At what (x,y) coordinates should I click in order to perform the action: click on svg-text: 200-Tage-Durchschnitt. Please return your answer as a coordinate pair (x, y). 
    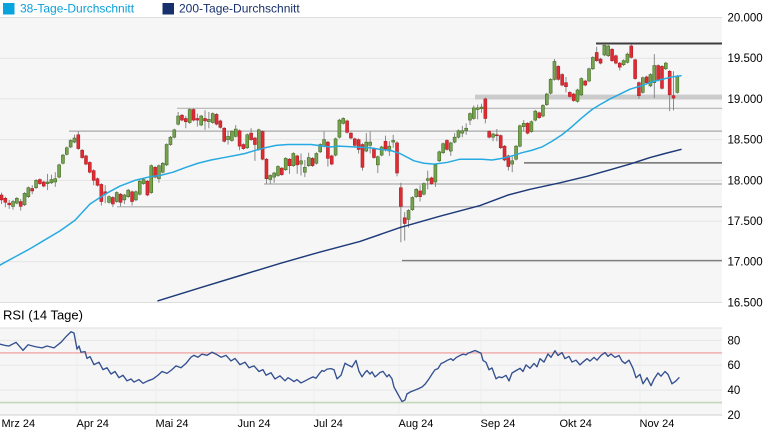
    Looking at the image, I should click on (239, 9).